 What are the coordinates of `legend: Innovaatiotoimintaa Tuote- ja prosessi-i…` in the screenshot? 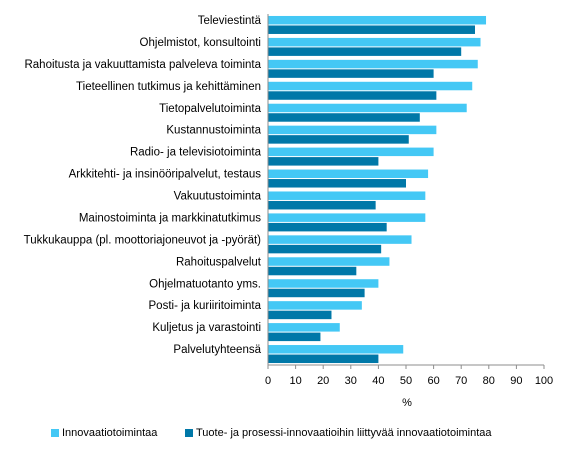 It's located at (271, 433).